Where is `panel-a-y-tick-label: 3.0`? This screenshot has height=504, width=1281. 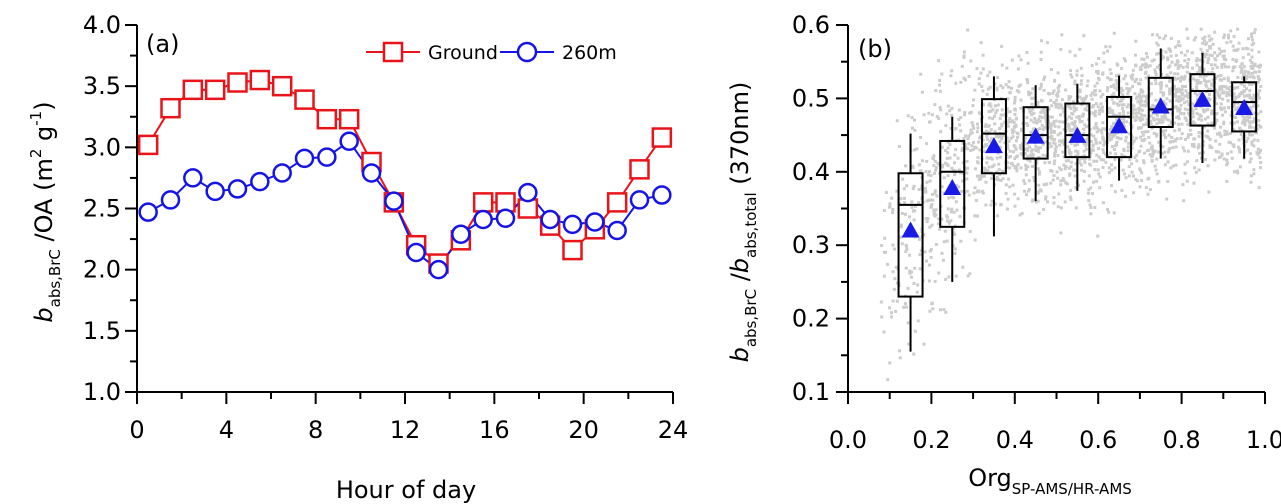
panel-a-y-tick-label: 3.0 is located at coordinates (102, 147).